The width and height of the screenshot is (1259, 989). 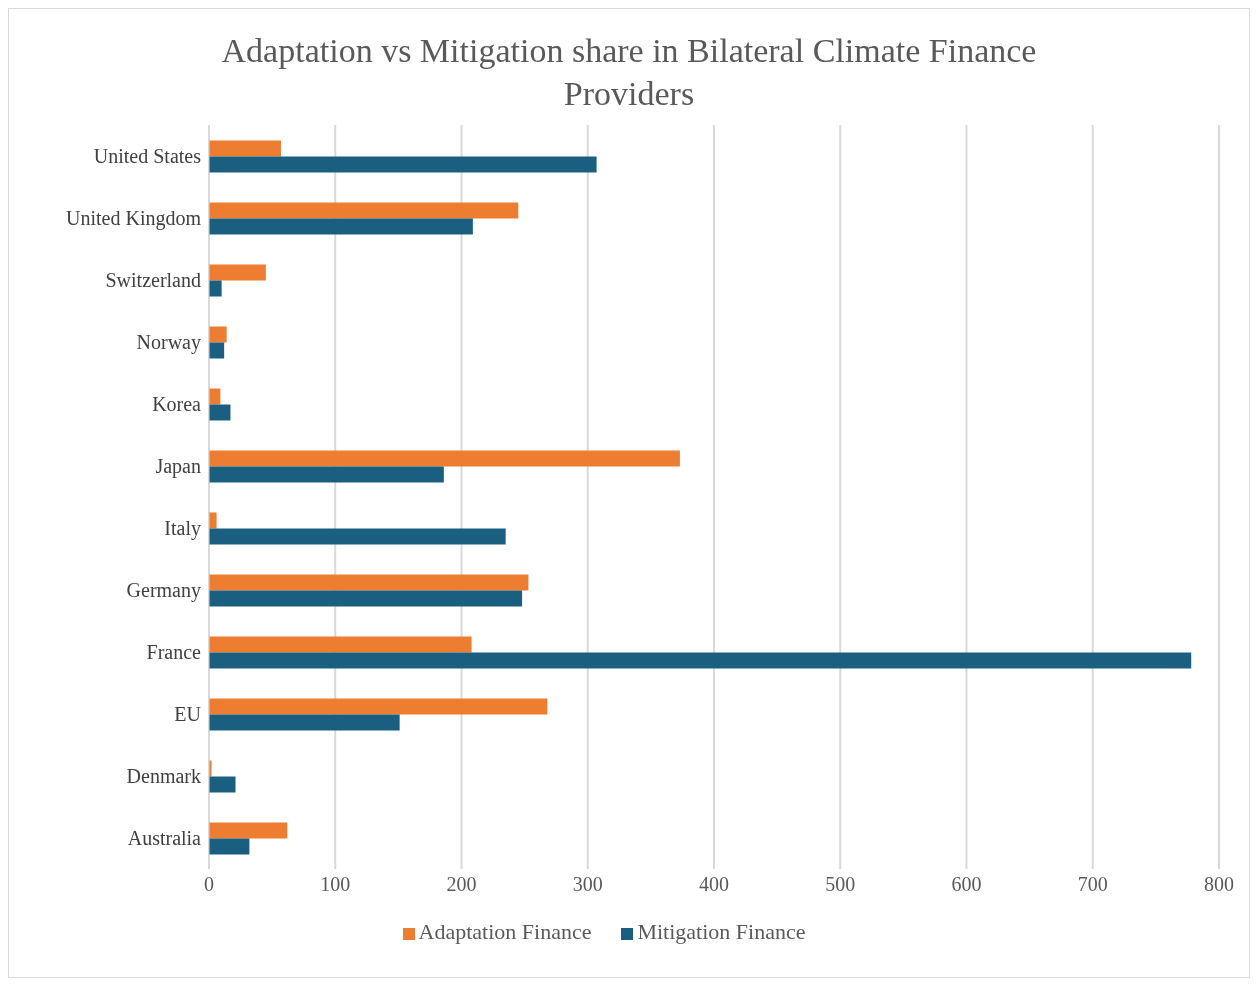 I want to click on y-tick-label: United States, so click(x=147, y=156).